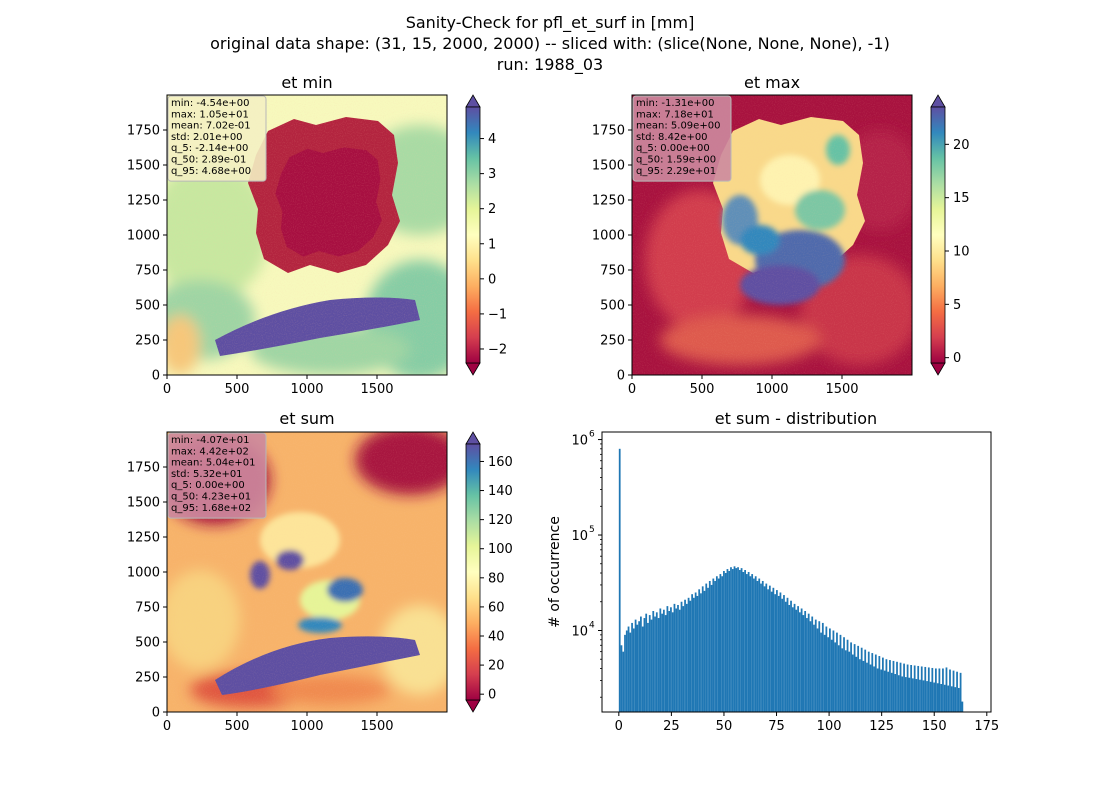 This screenshot has height=800, width=1100. Describe the element at coordinates (555, 572) in the screenshot. I see `y-axis-label-distribution: # of occurrence` at that location.